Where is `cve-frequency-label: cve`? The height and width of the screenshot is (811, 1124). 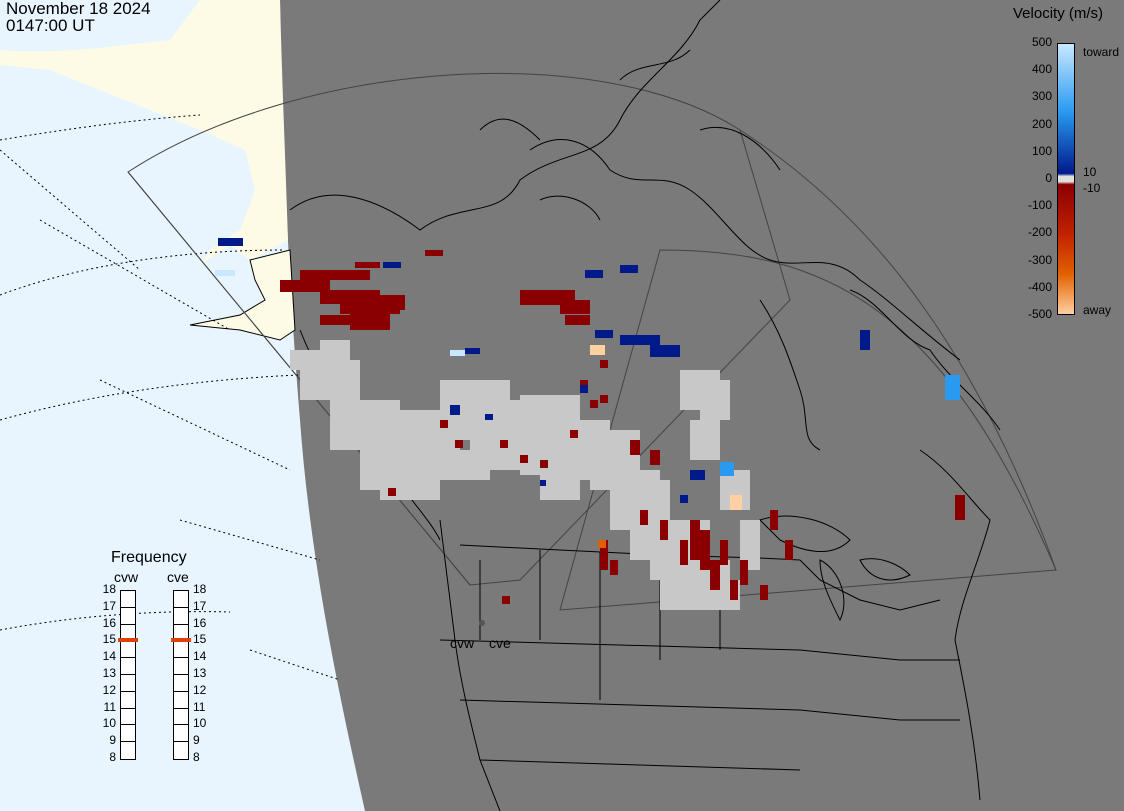
cve-frequency-label: cve is located at coordinates (178, 577).